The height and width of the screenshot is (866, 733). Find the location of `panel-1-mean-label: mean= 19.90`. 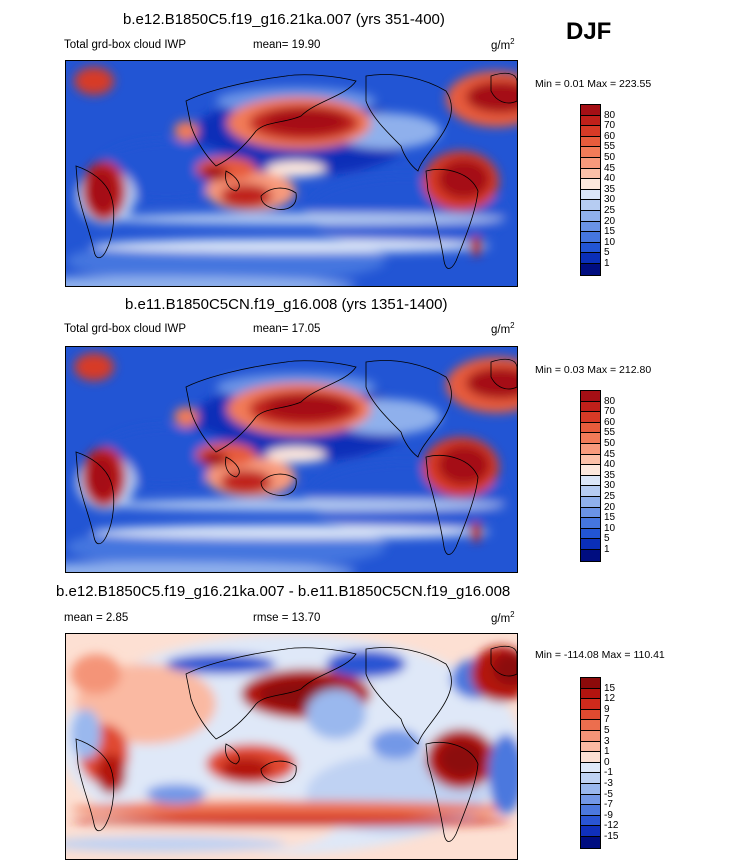

panel-1-mean-label: mean= 19.90 is located at coordinates (287, 45).